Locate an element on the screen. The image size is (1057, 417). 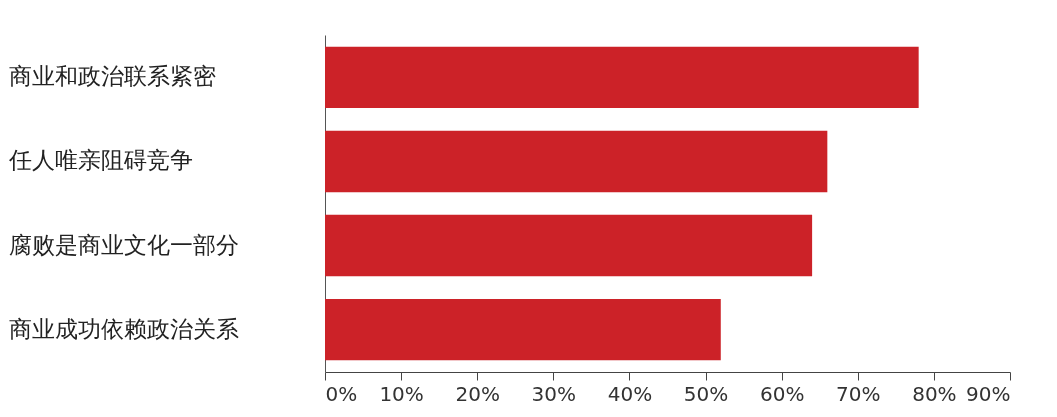
y-tick-label: 任人唯亲阻碍竞争 is located at coordinates (100, 160).